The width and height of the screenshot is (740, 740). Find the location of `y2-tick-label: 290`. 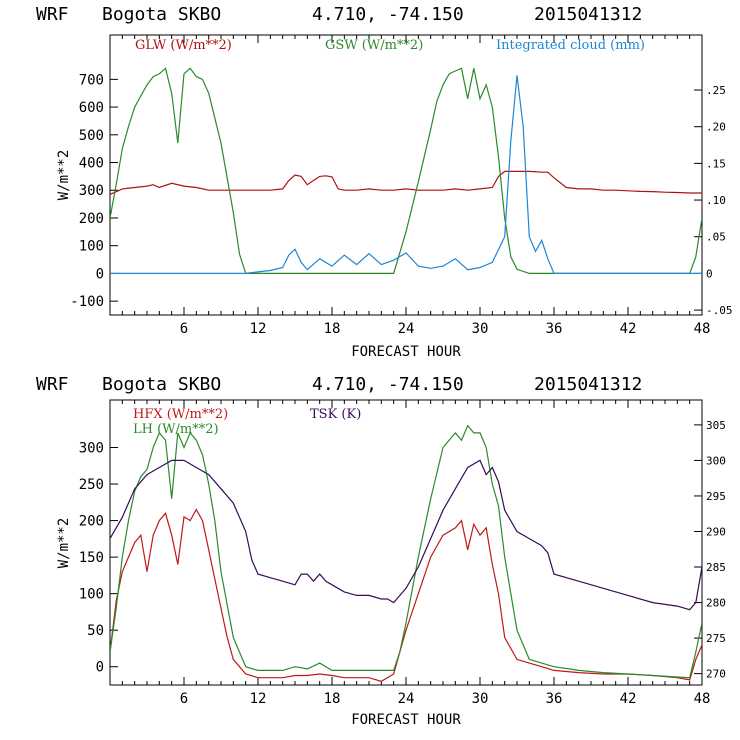

y2-tick-label: 290 is located at coordinates (716, 531).